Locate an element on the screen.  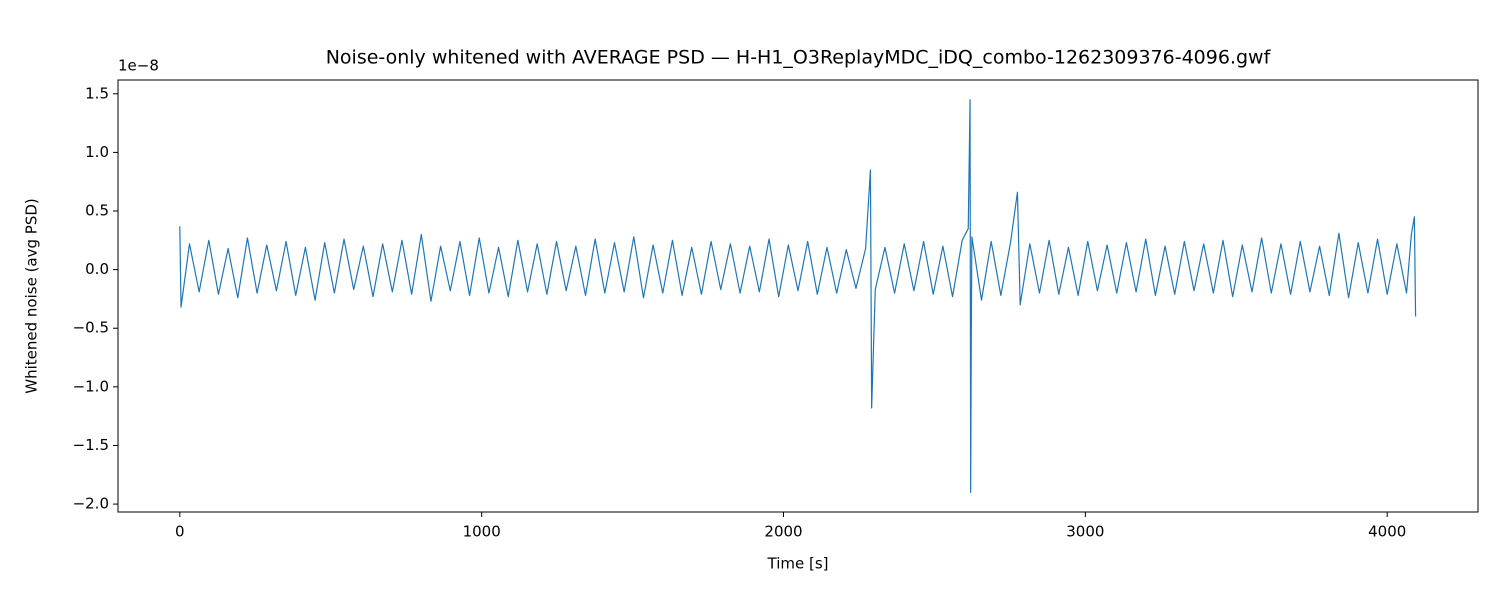
y-tick-label: 0.0 is located at coordinates (97, 269).